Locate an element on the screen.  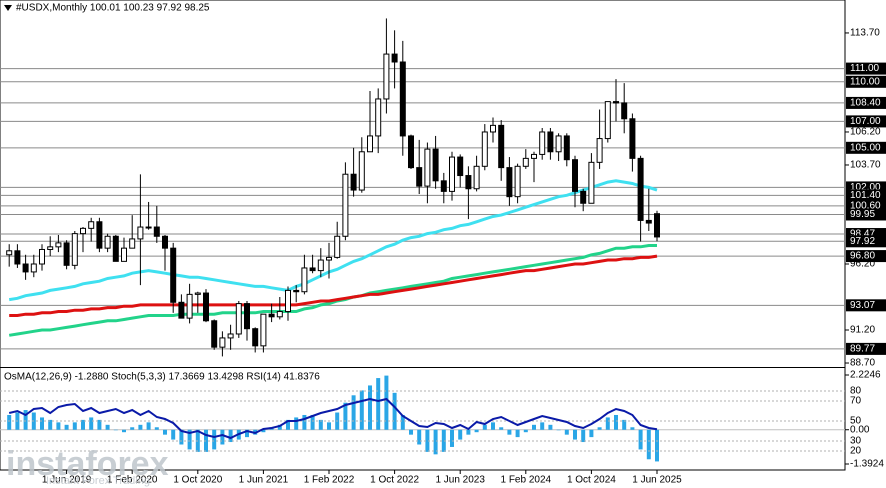
moving-average is located at coordinates (332, 290).